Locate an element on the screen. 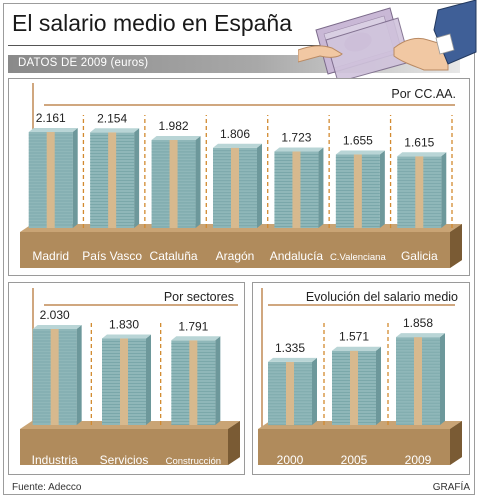 Image resolution: width=480 pixels, height=500 pixels. data-label: 2.154 is located at coordinates (112, 118).